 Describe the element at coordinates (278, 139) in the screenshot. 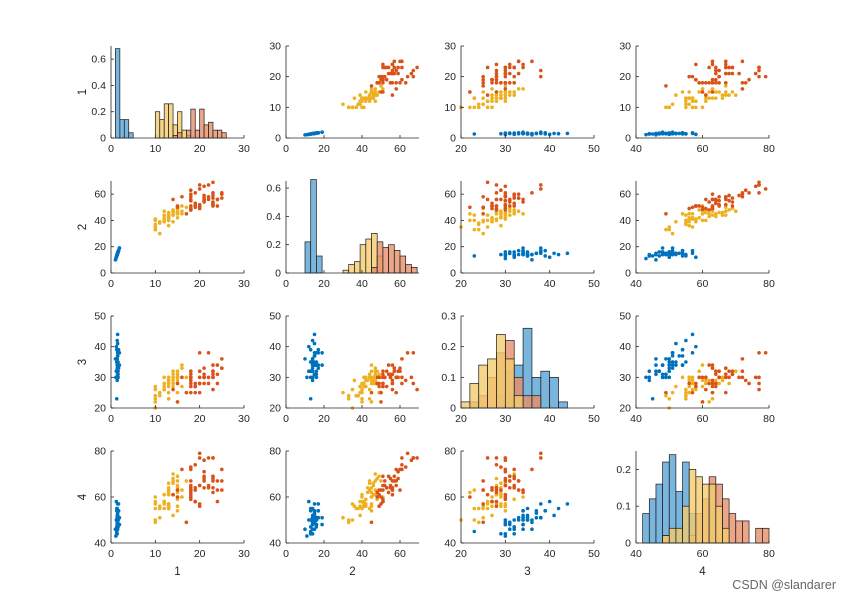

I see `y-tick-label: 0` at that location.